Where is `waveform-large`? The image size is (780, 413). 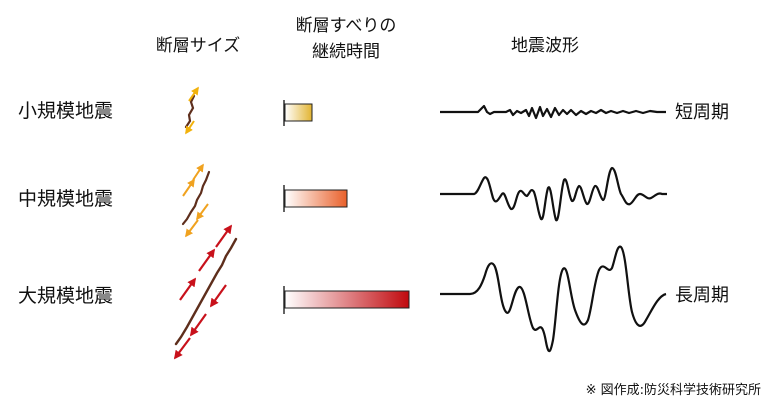 waveform-large is located at coordinates (553, 299).